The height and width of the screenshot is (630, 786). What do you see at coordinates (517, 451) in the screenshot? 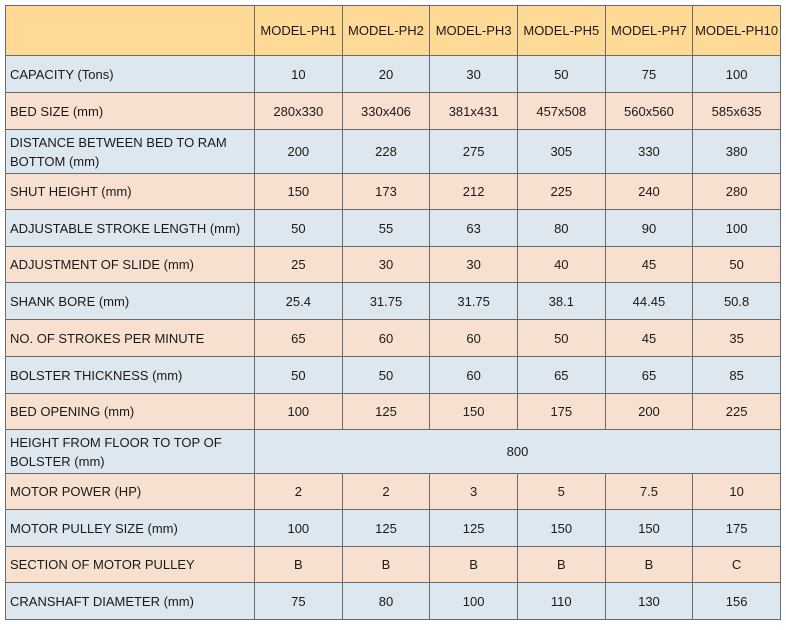
I see `merged-value-cell: 800` at bounding box center [517, 451].